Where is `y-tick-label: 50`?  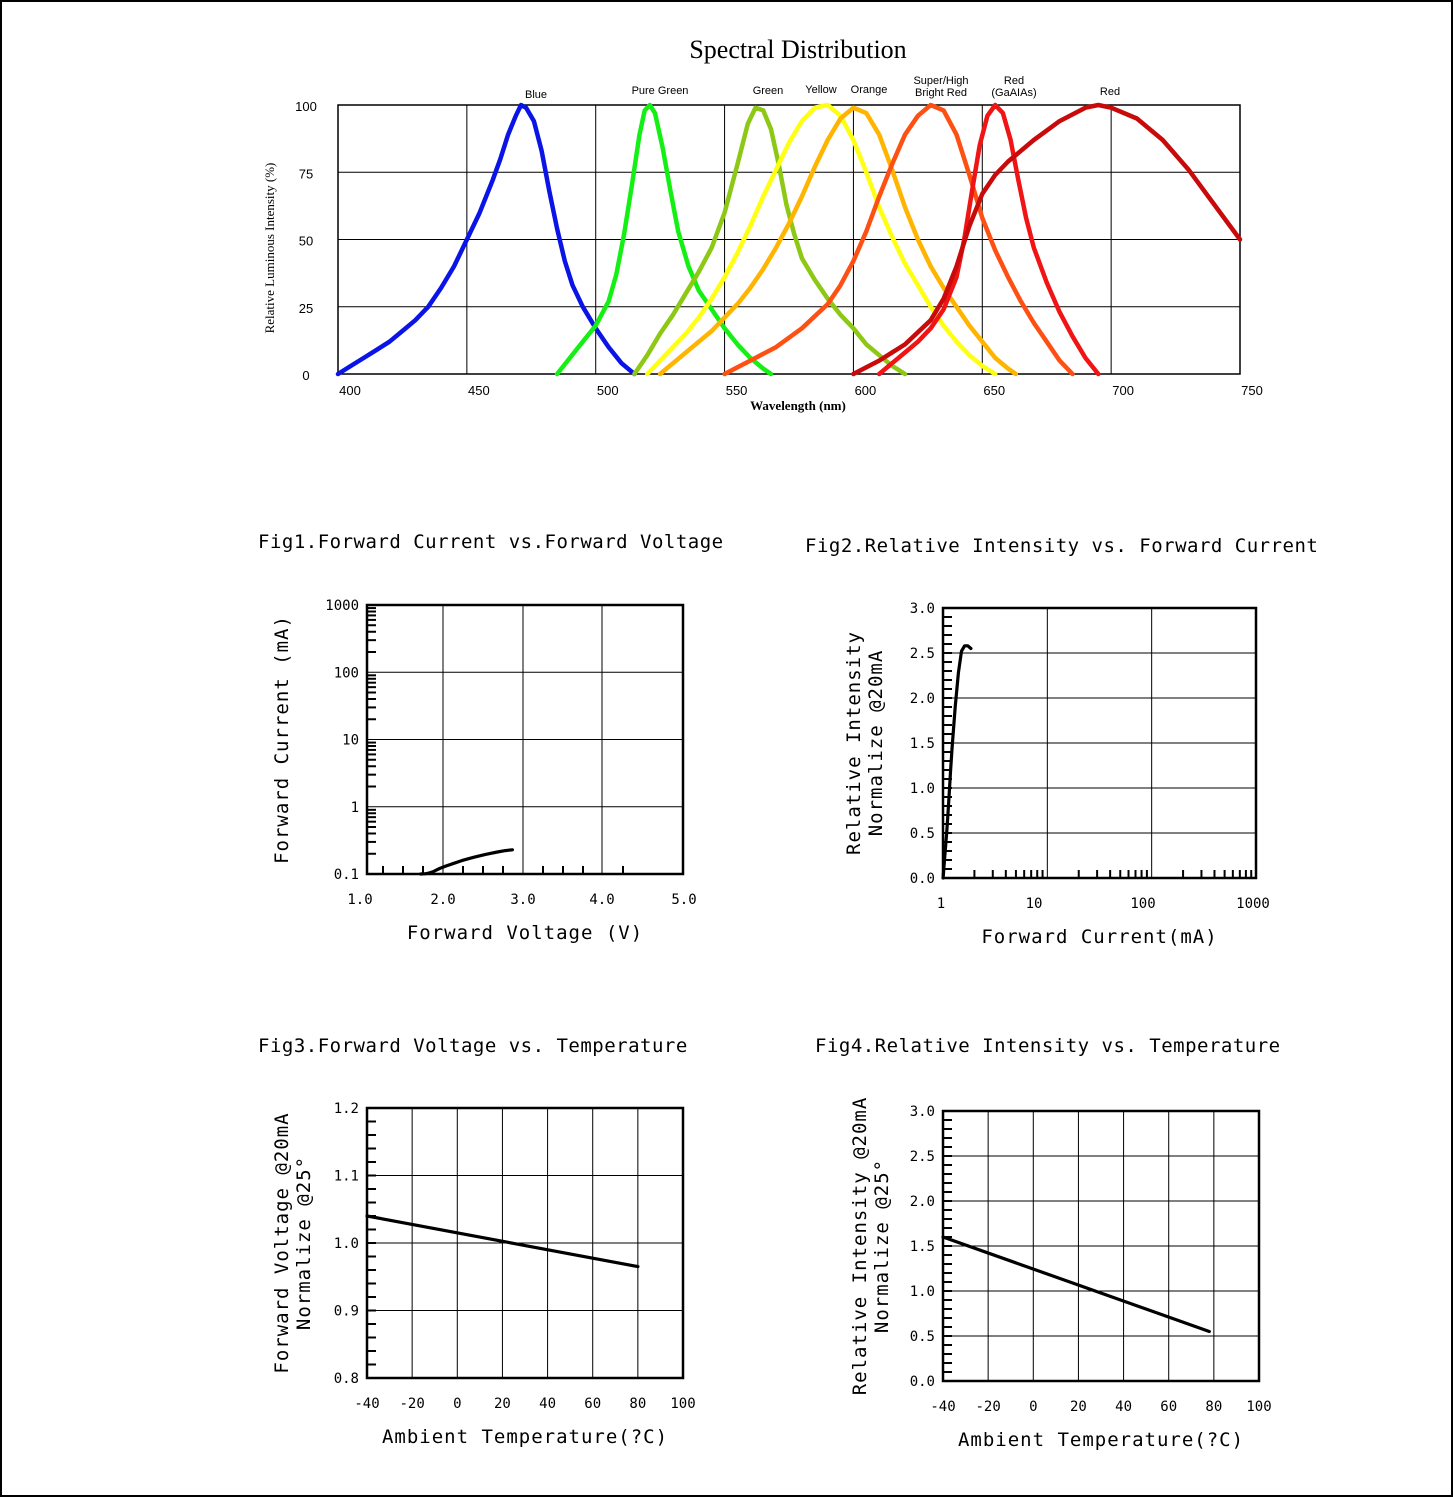
y-tick-label: 50 is located at coordinates (306, 241).